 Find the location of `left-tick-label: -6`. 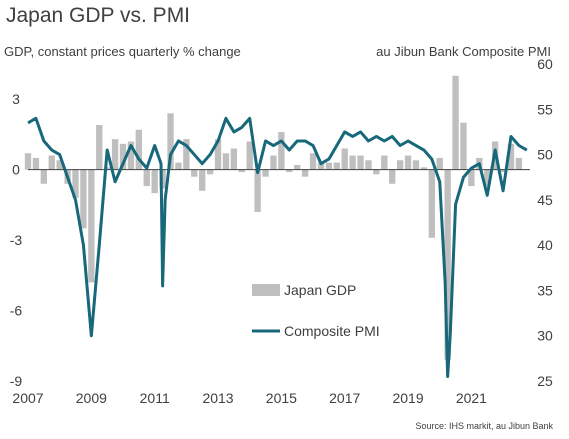

left-tick-label: -6 is located at coordinates (16, 311).